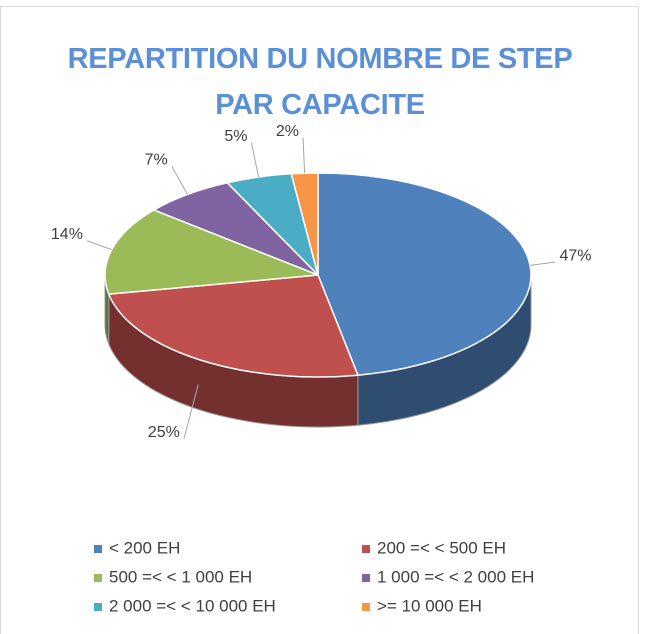  What do you see at coordinates (192, 605) in the screenshot?
I see `legend-label: 2 000 =< < 10 000 EH` at bounding box center [192, 605].